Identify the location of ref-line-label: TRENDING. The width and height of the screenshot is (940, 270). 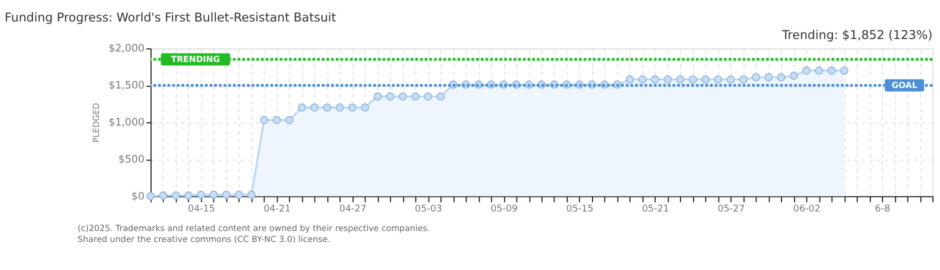
(195, 59).